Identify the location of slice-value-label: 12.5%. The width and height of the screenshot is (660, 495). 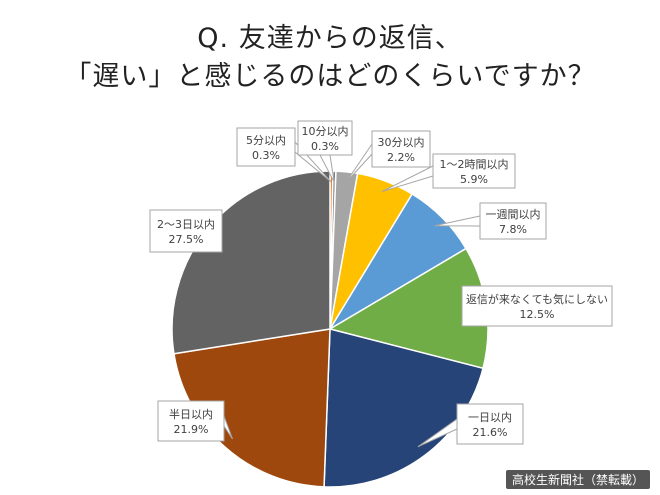
(537, 314).